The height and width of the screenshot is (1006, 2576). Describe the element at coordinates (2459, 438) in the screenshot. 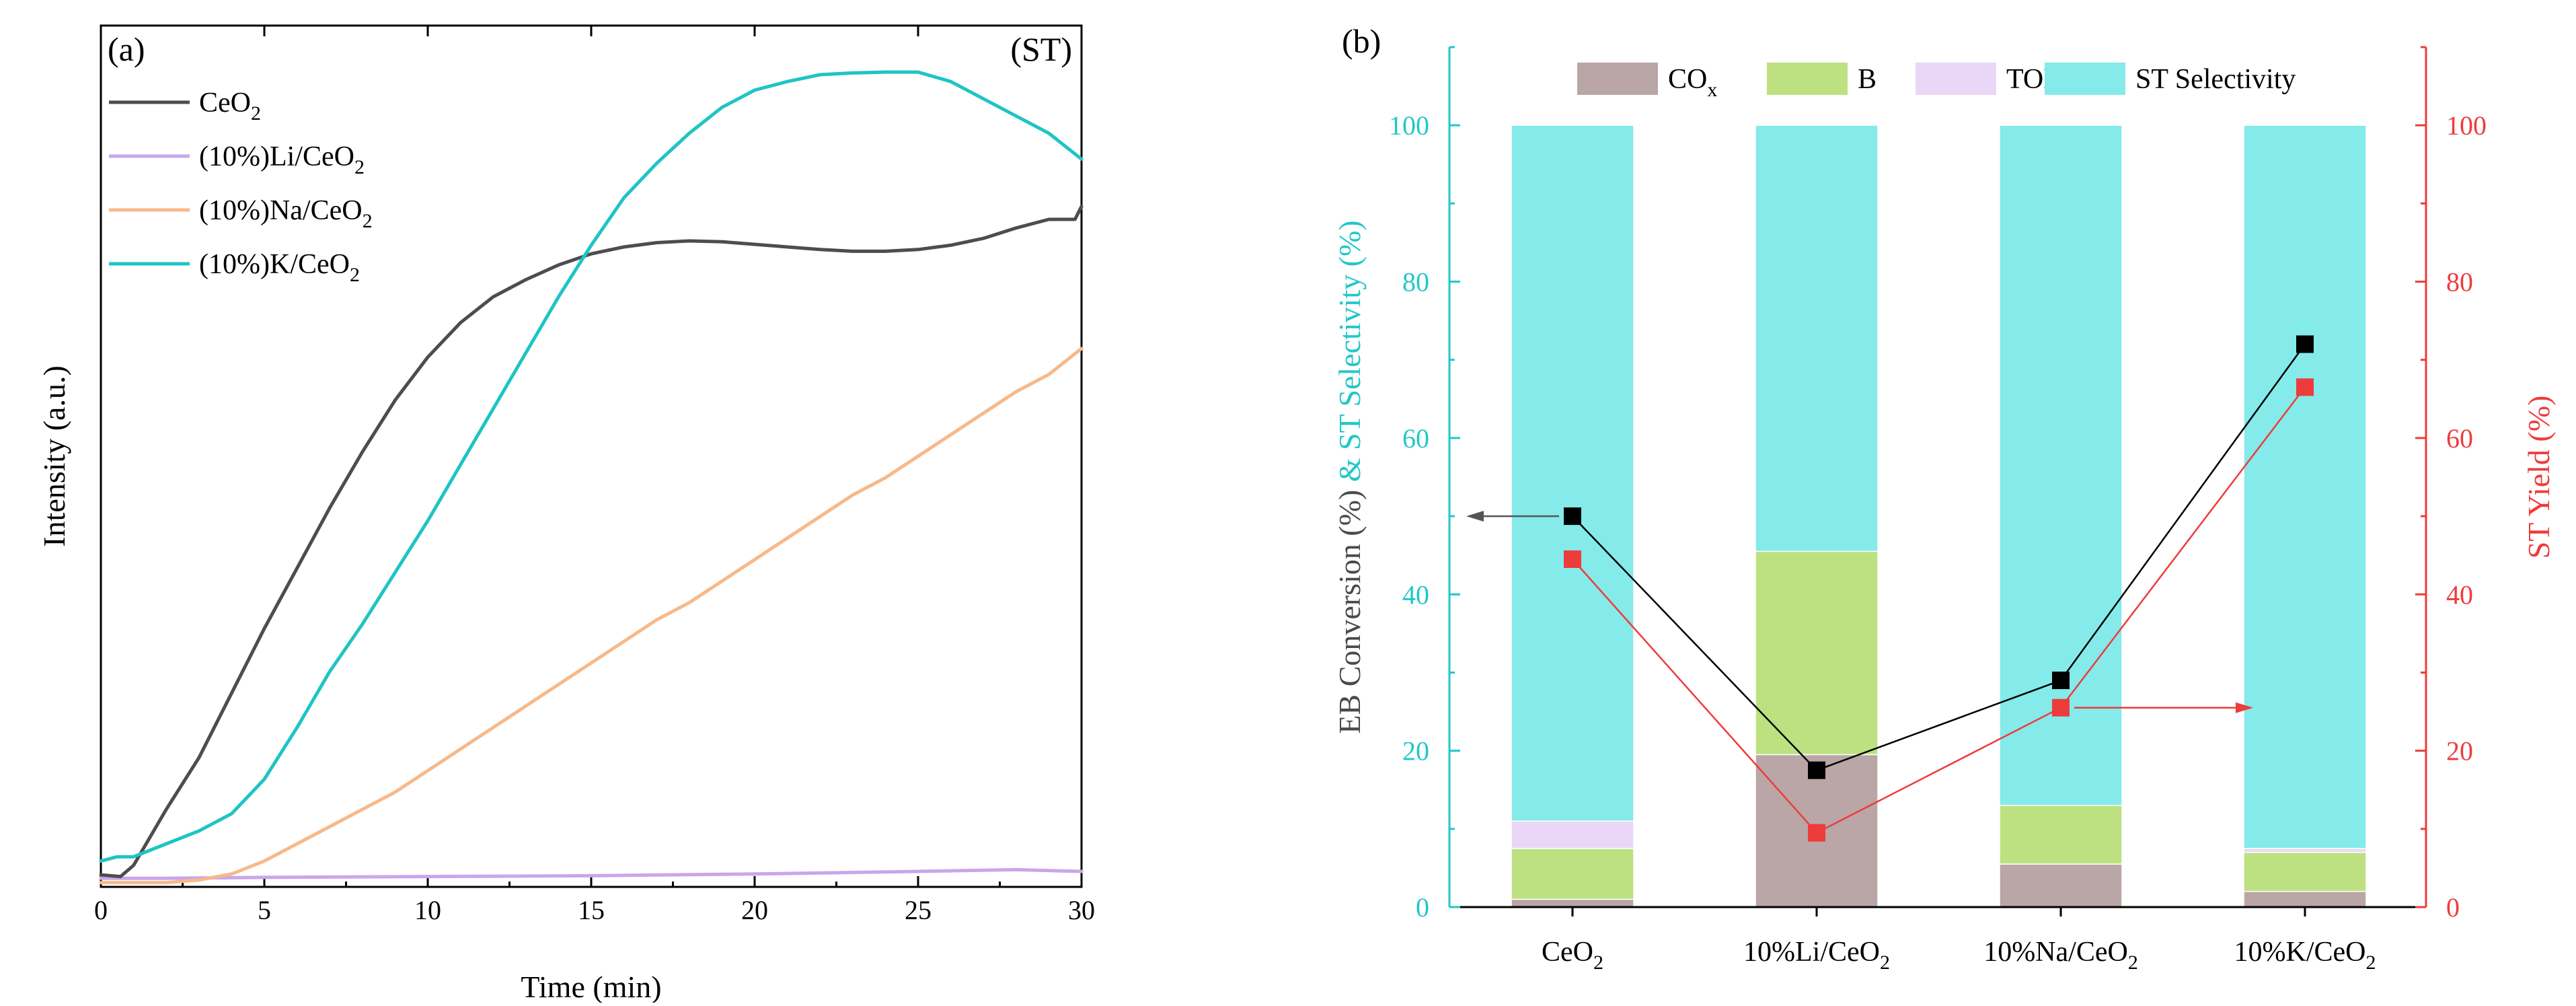

I see `right-y-tick-label: 60` at that location.